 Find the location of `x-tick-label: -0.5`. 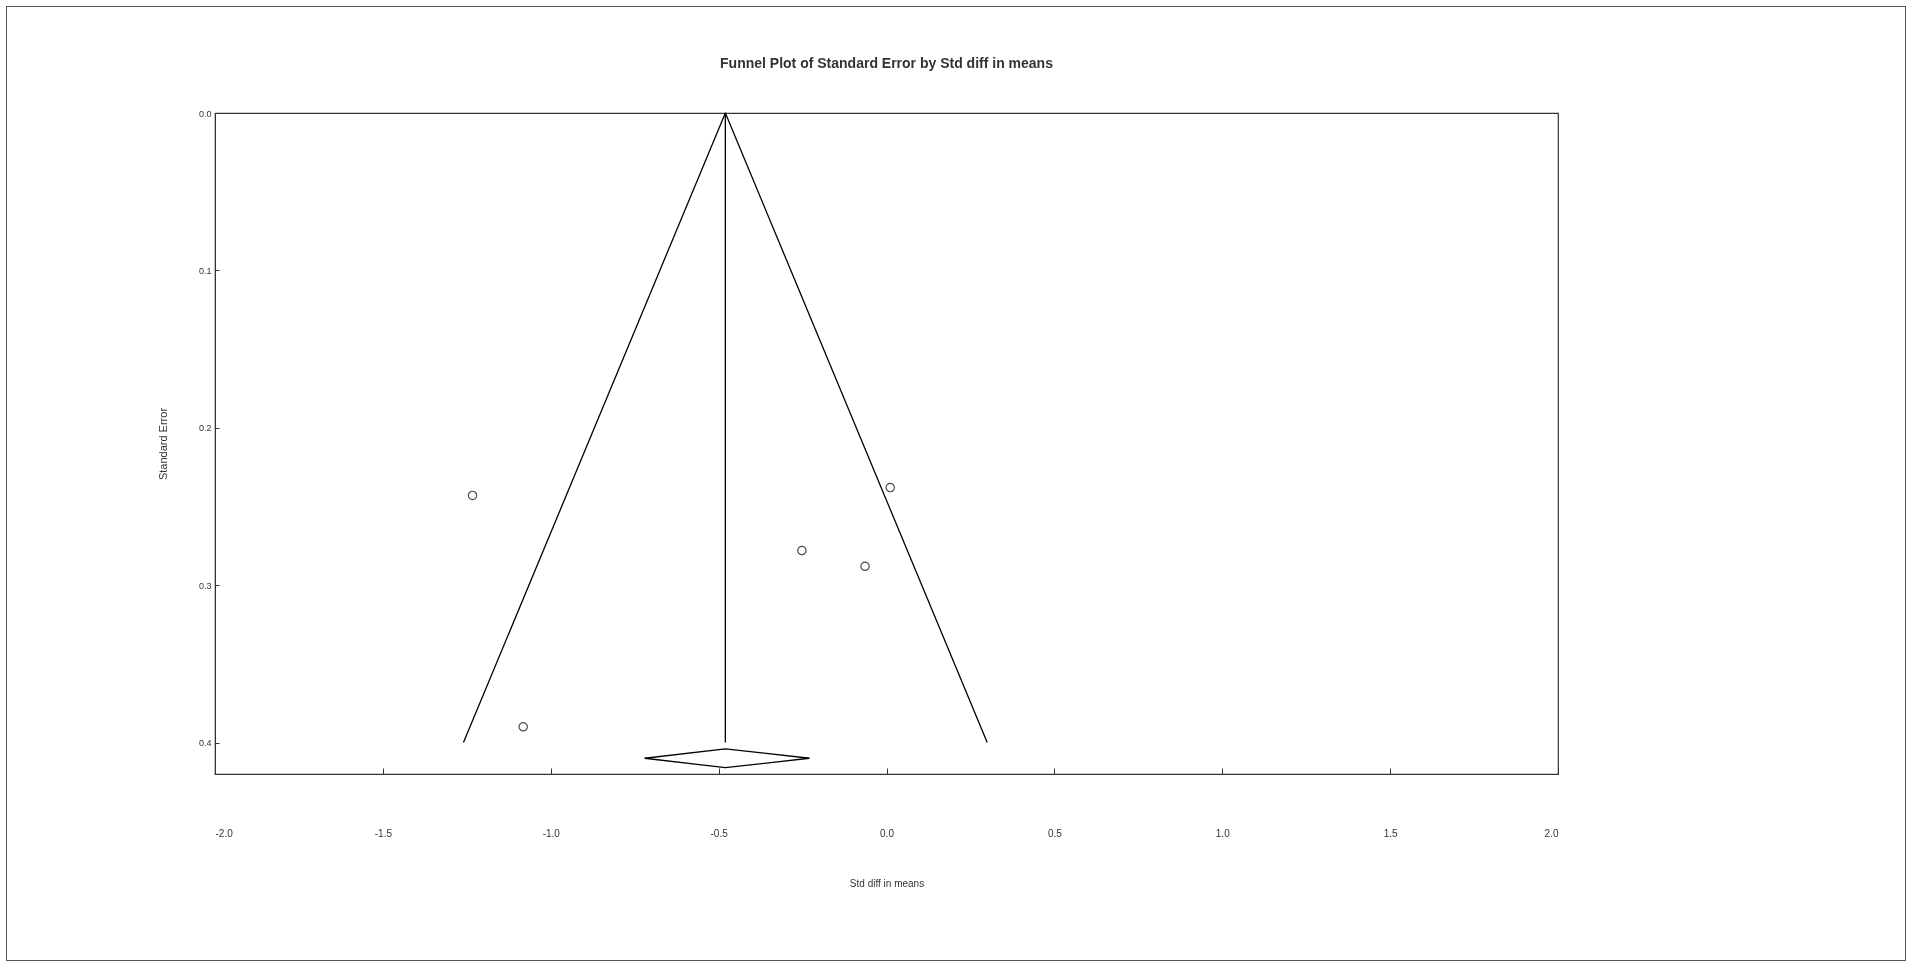

x-tick-label: -0.5 is located at coordinates (719, 833).